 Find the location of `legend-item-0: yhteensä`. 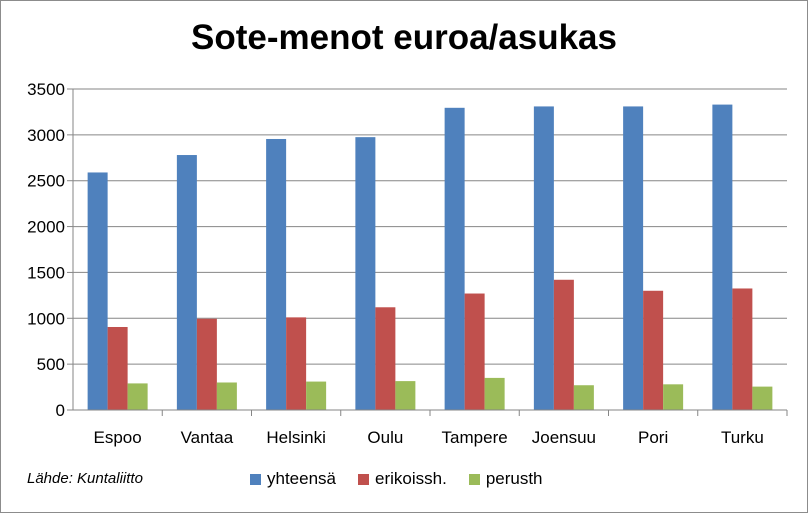

legend-item-0: yhteensä is located at coordinates (293, 479).